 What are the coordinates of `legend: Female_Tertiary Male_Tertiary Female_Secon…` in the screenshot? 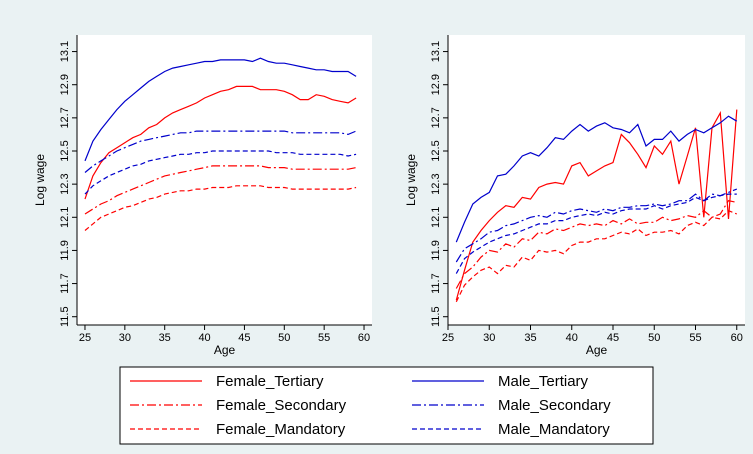 It's located at (386, 405).